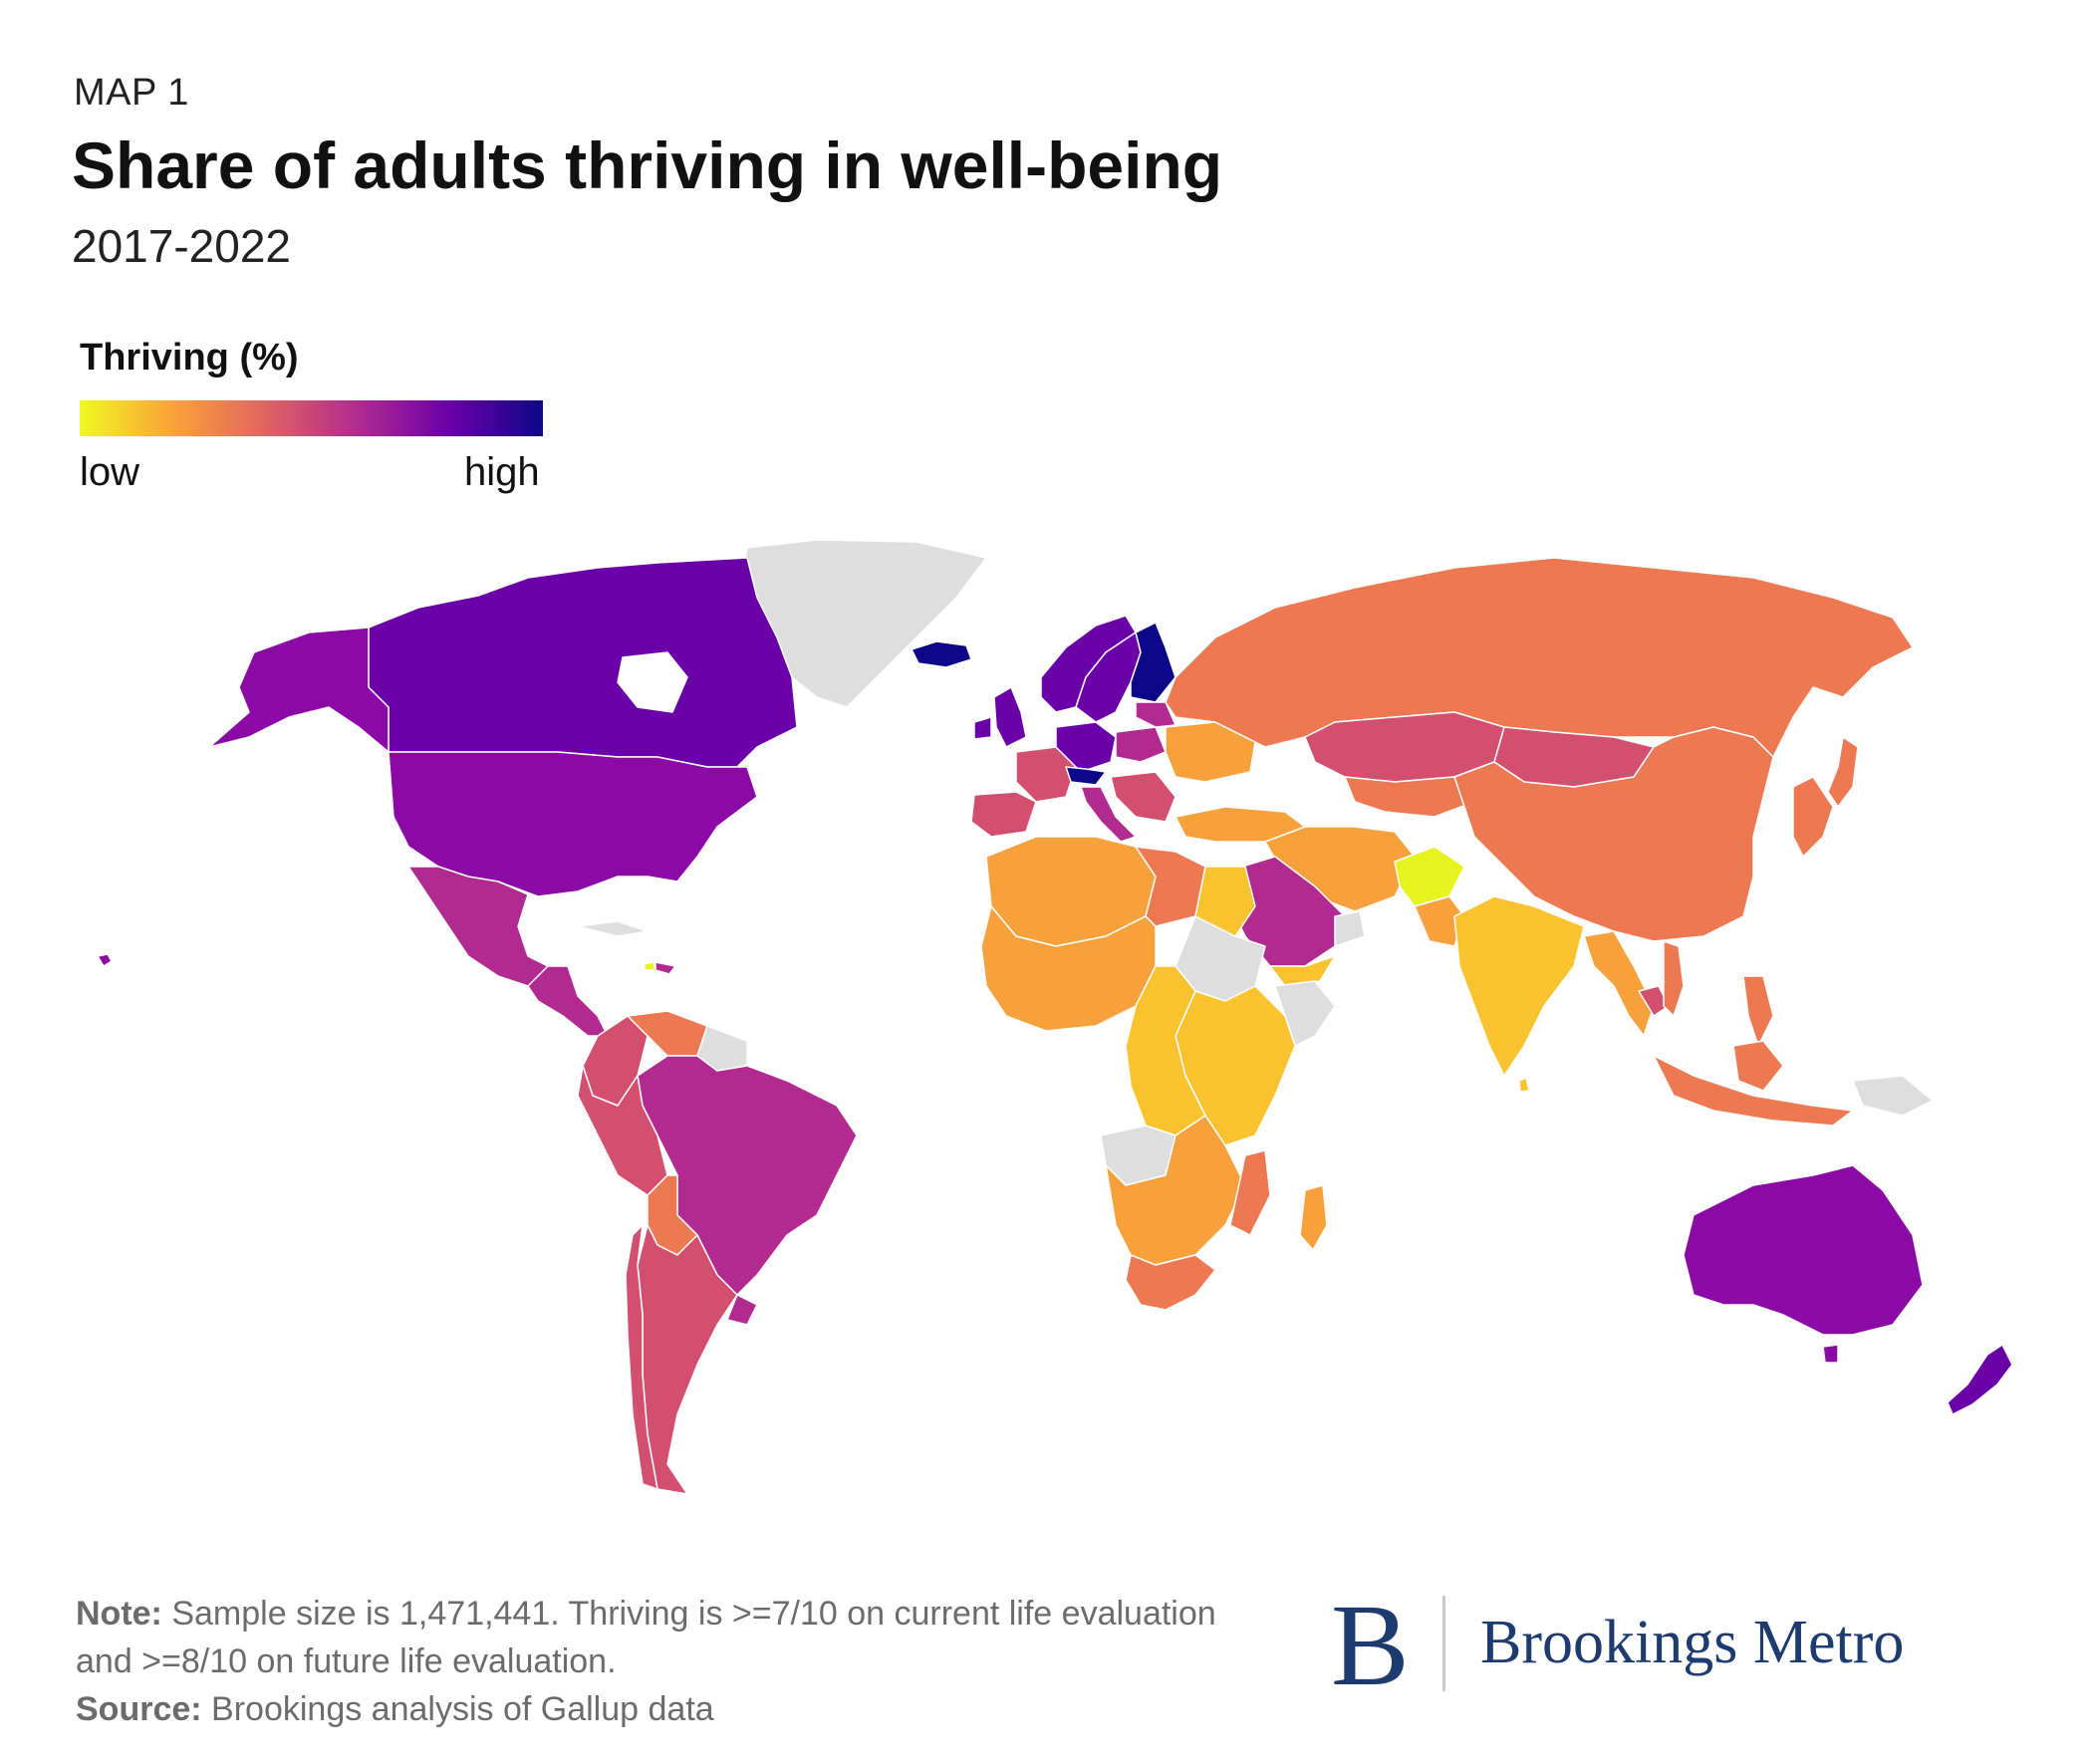 Image resolution: width=2093 pixels, height=1764 pixels. What do you see at coordinates (1156, 714) in the screenshot?
I see `region-baltics` at bounding box center [1156, 714].